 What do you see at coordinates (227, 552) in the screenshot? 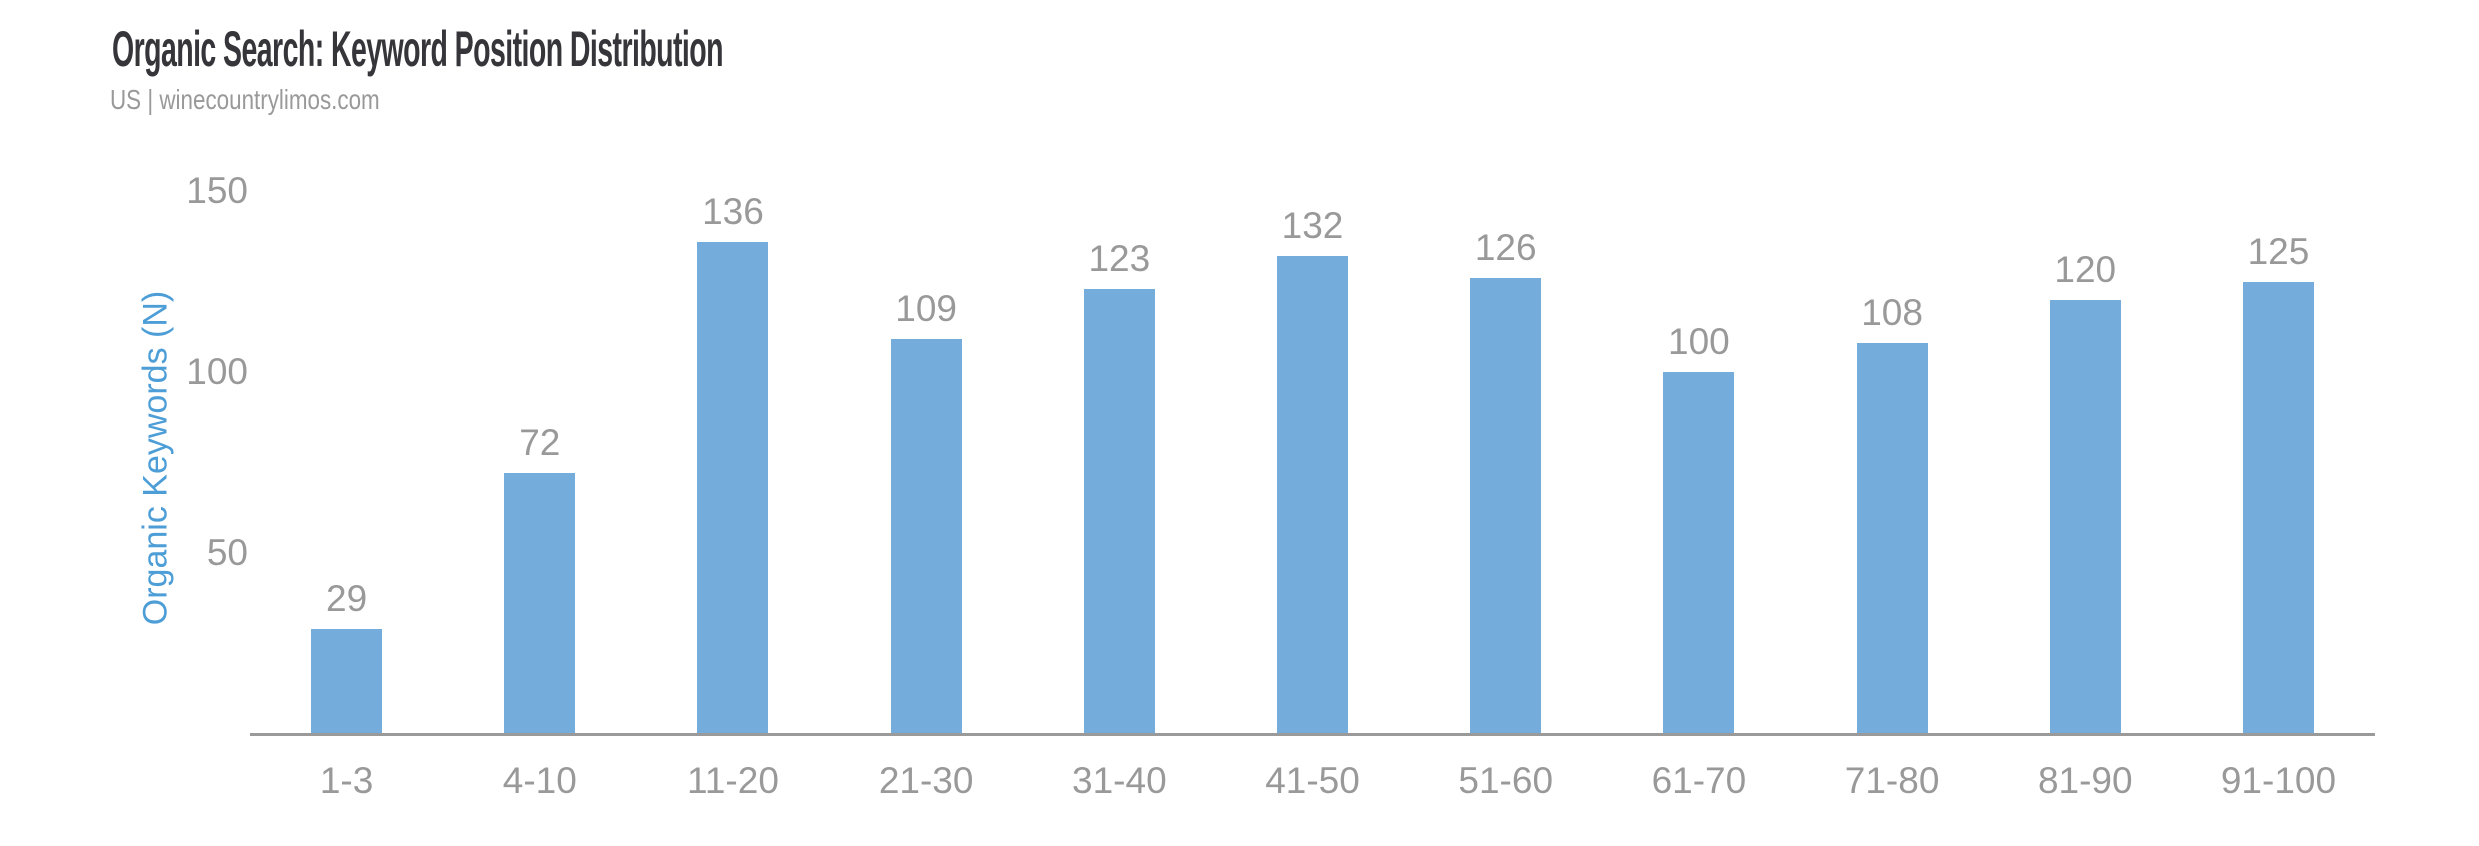
I see `y-tick-label: 50` at bounding box center [227, 552].